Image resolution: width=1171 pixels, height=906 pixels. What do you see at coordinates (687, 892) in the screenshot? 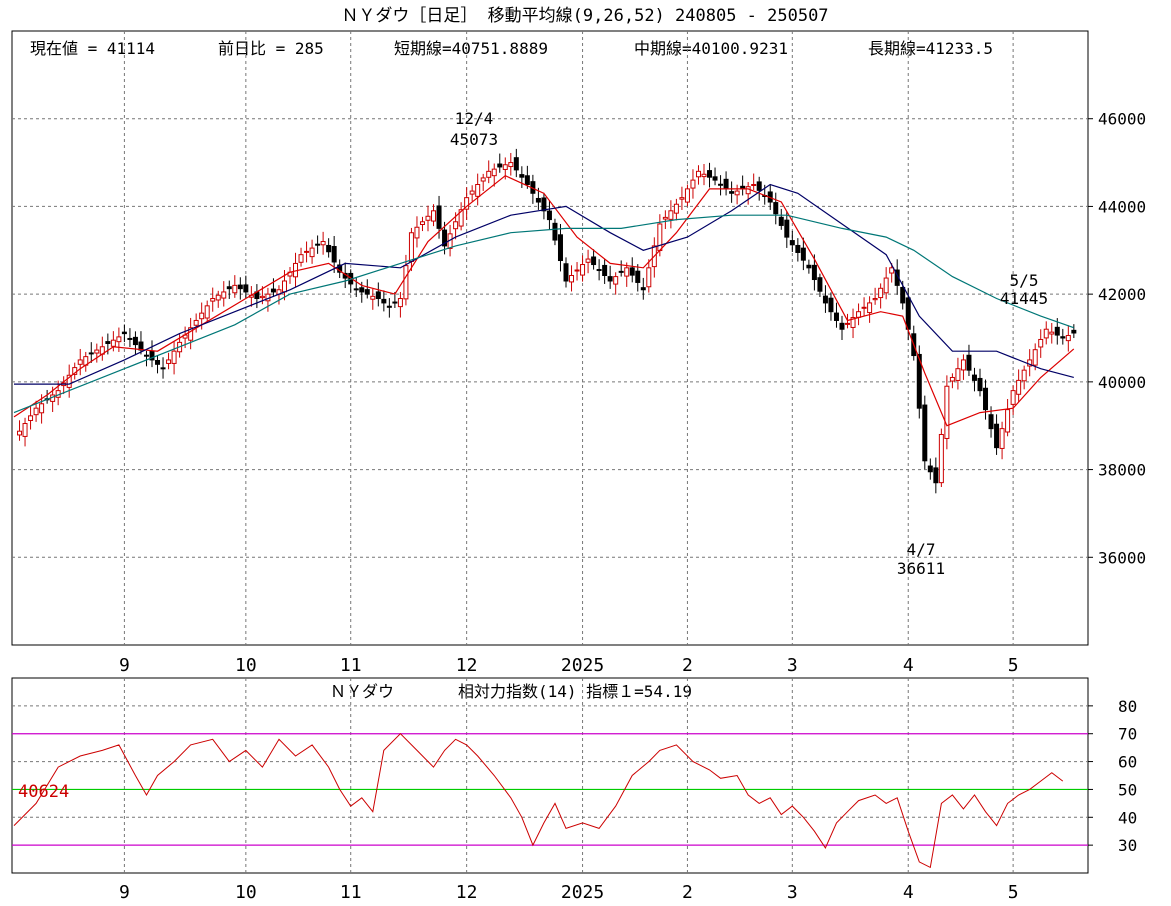
I see `rsi-x-tick-label: 2` at bounding box center [687, 892].